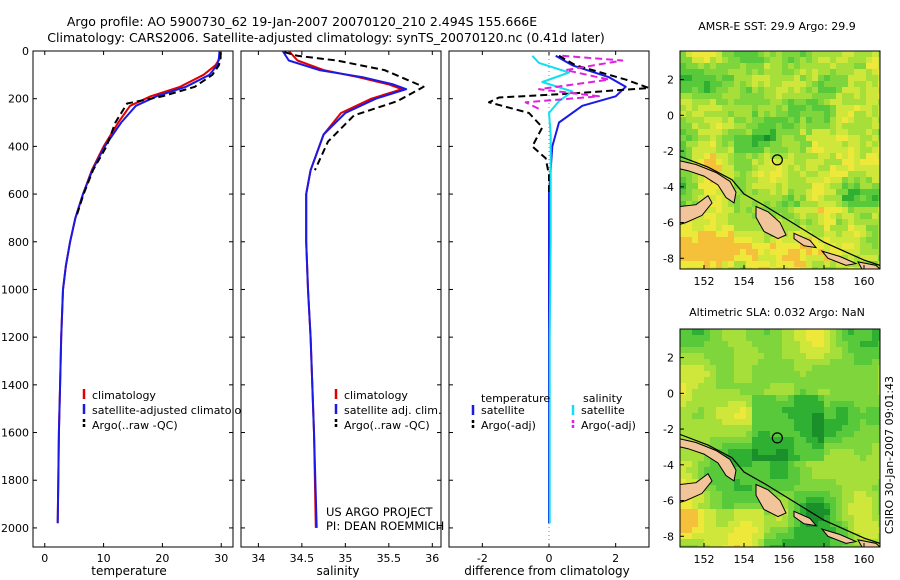 The width and height of the screenshot is (900, 580). I want to click on temperature-series-line, so click(148, 135).